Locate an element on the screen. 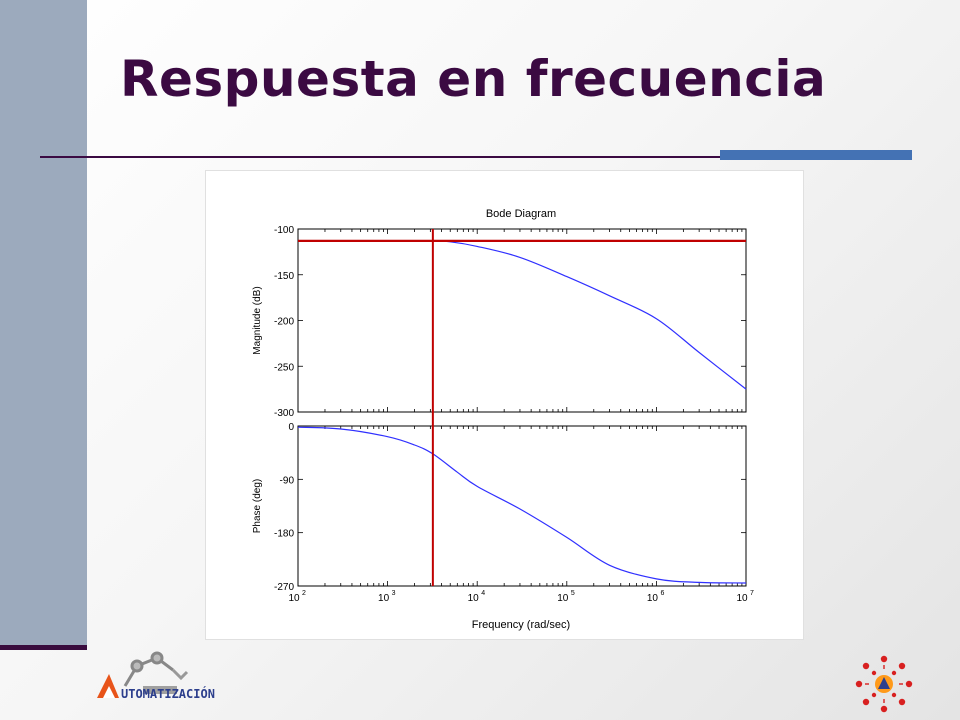  magnitude-y-tick-label: -300 is located at coordinates (284, 413).